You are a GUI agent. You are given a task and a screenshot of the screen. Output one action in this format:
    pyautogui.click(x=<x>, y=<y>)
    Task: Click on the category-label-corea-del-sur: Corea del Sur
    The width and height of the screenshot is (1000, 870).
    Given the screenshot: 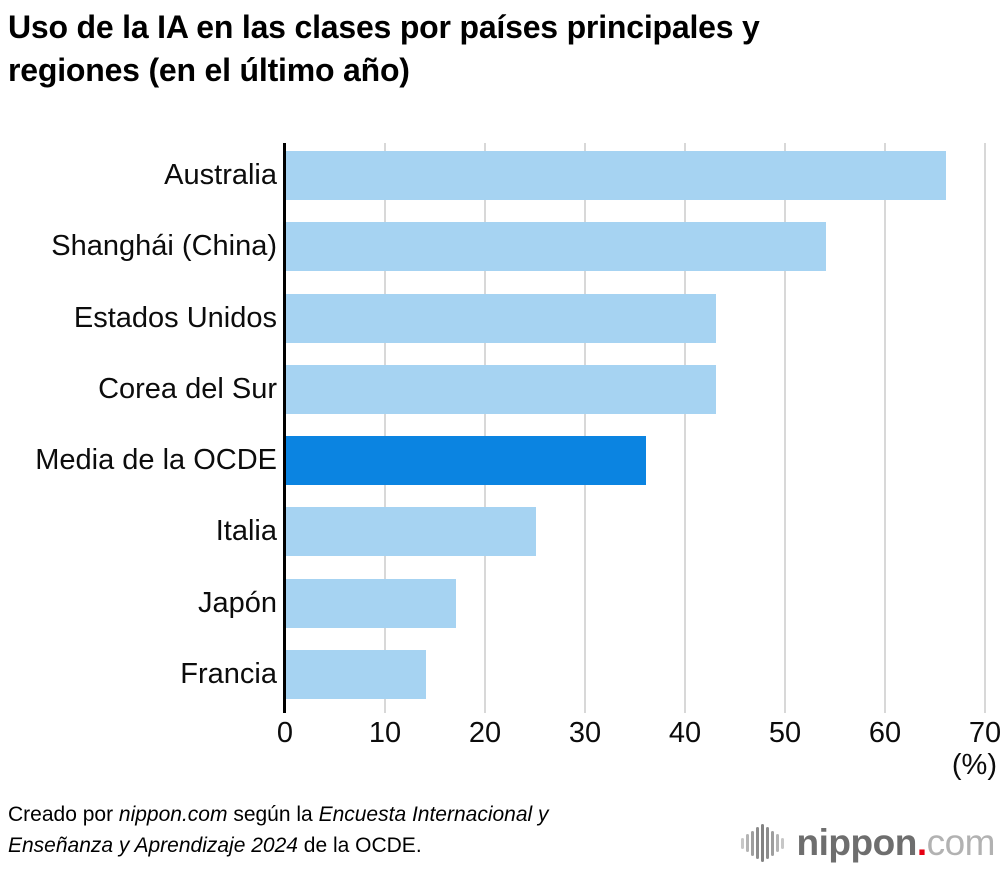 What is the action you would take?
    pyautogui.click(x=187, y=388)
    